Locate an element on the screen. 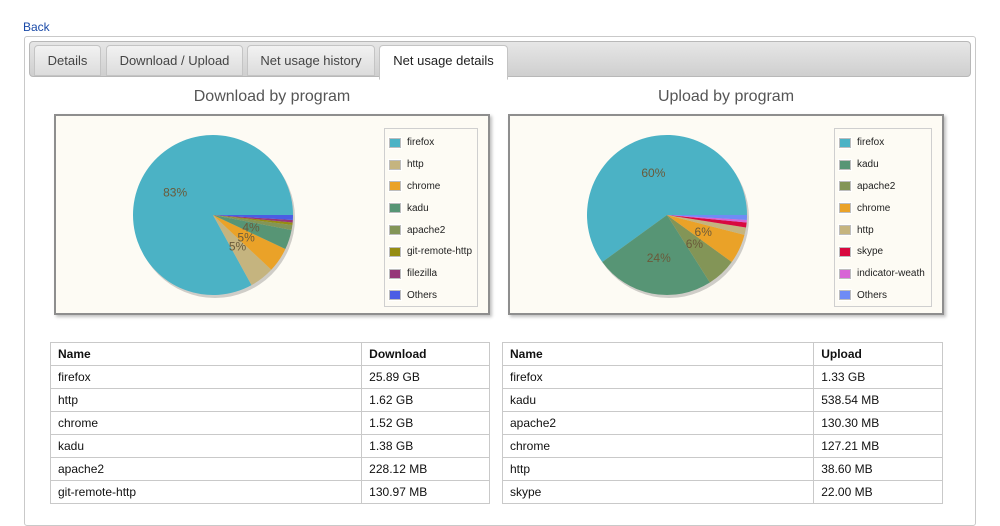 Image resolution: width=1000 pixels, height=526 pixels. table-row: kadu 1.38 GB is located at coordinates (269, 446).